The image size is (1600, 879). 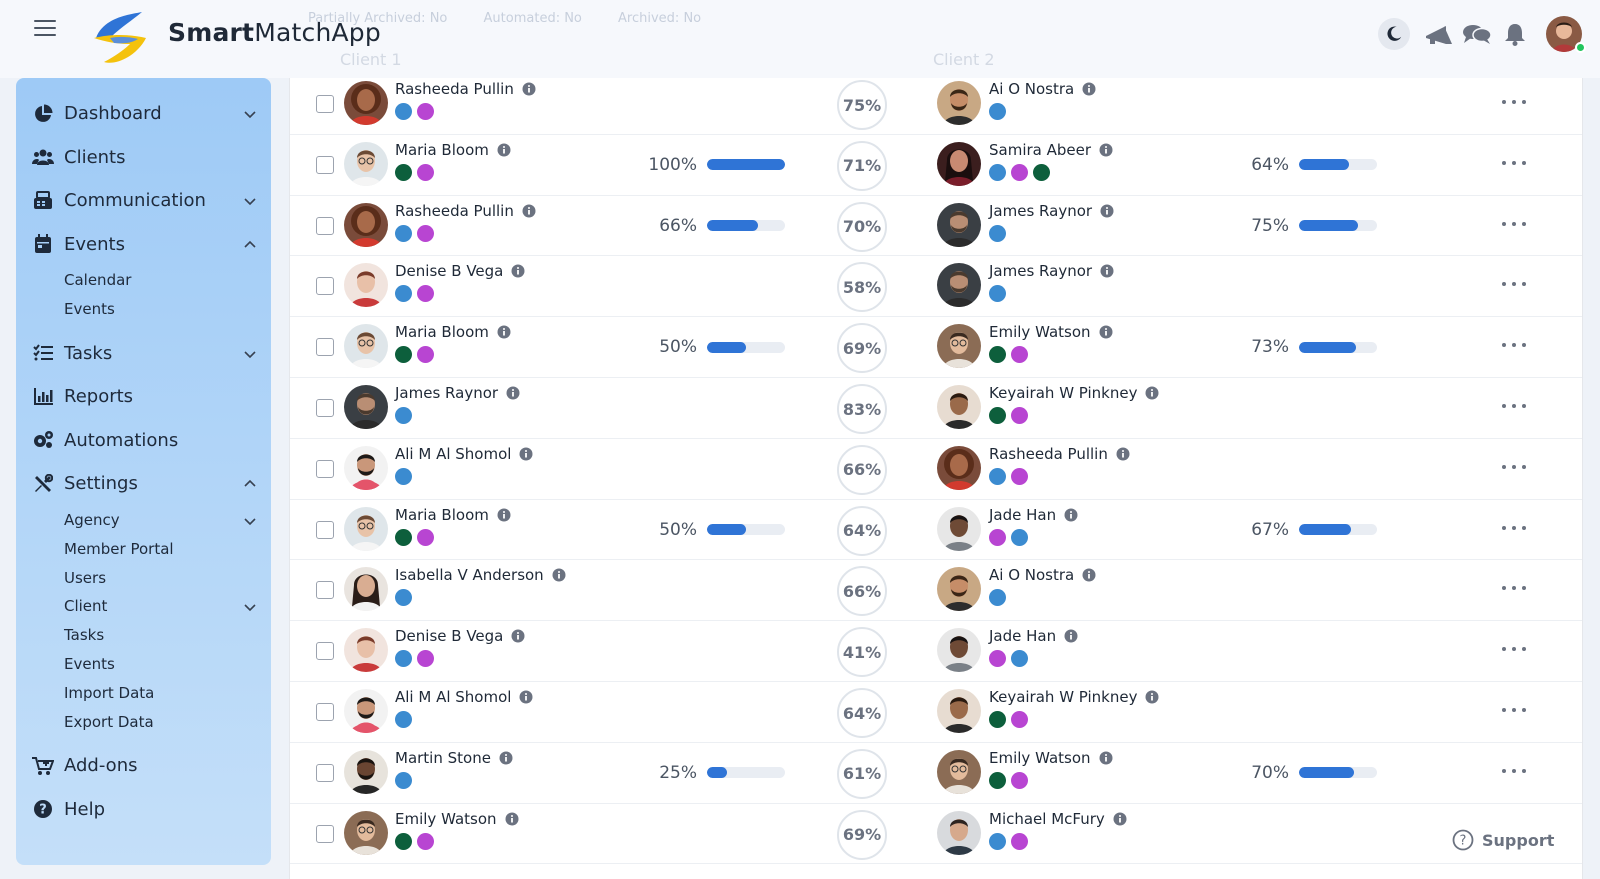 I want to click on sidebar-item-communication: Communication, so click(x=143, y=201).